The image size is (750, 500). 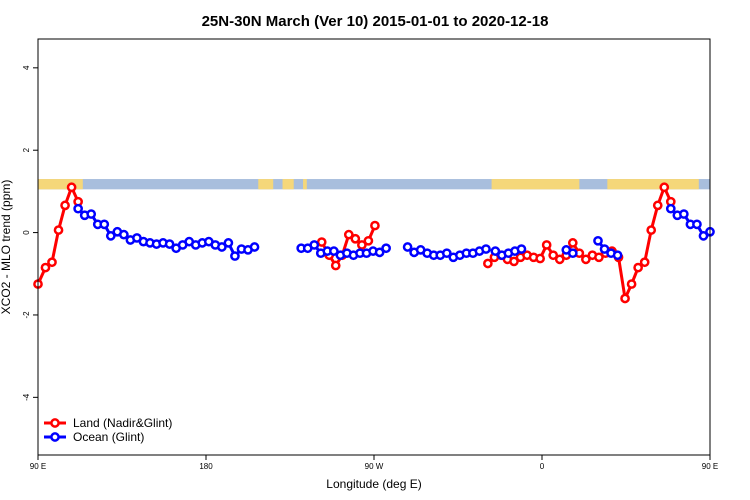 I want to click on y-tick-label: -2, so click(x=26, y=315).